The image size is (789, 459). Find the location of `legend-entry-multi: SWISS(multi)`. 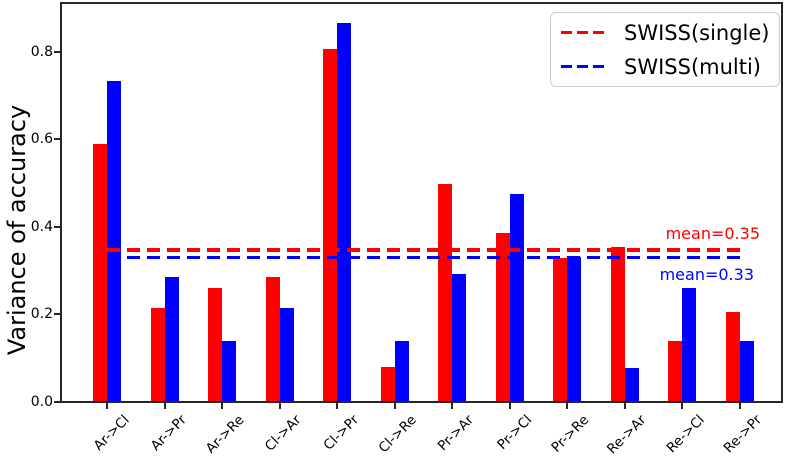

legend-entry-multi: SWISS(multi) is located at coordinates (665, 67).